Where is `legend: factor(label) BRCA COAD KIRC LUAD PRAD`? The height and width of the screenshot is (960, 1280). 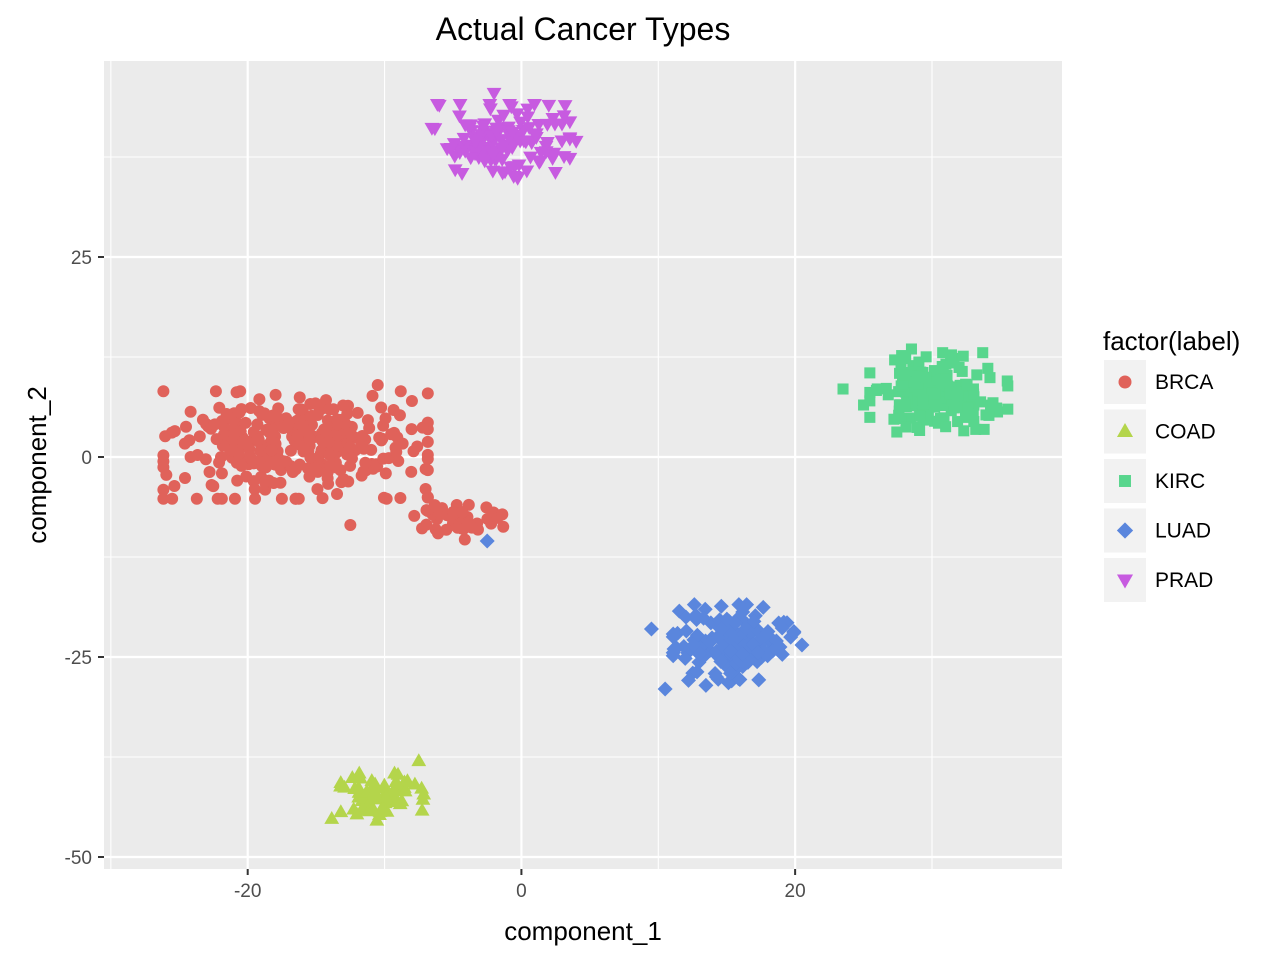
legend: factor(label) BRCA COAD KIRC LUAD PRAD is located at coordinates (1171, 464).